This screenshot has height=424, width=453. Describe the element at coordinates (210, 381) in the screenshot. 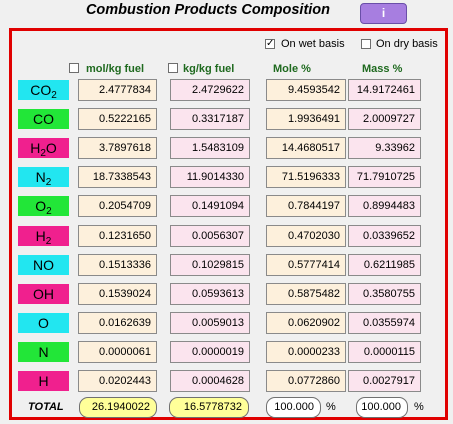

I see `kg-per-kg-field: 0.0004628` at that location.